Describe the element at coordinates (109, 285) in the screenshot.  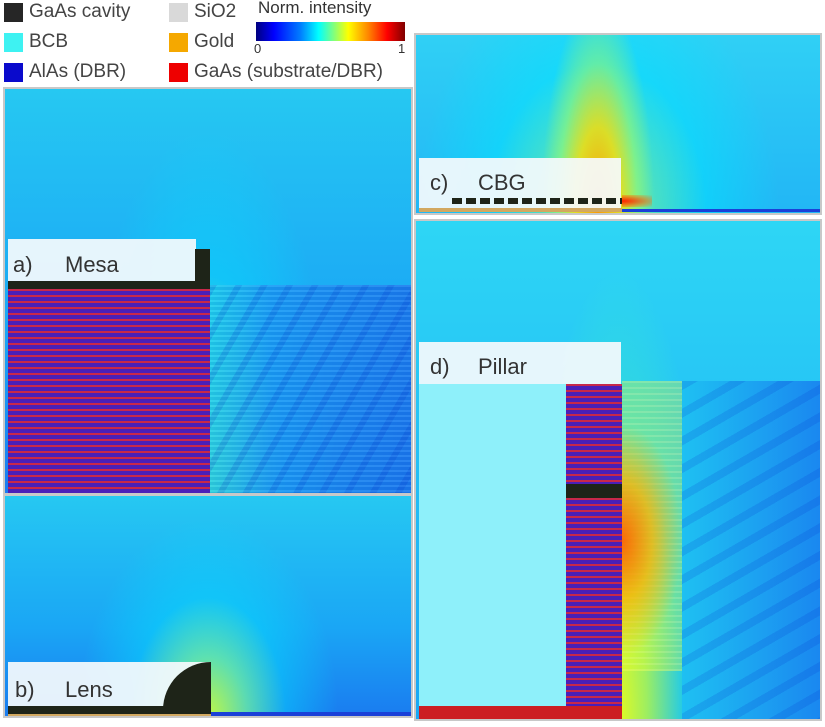
I see `mesa-cavity-layer` at that location.